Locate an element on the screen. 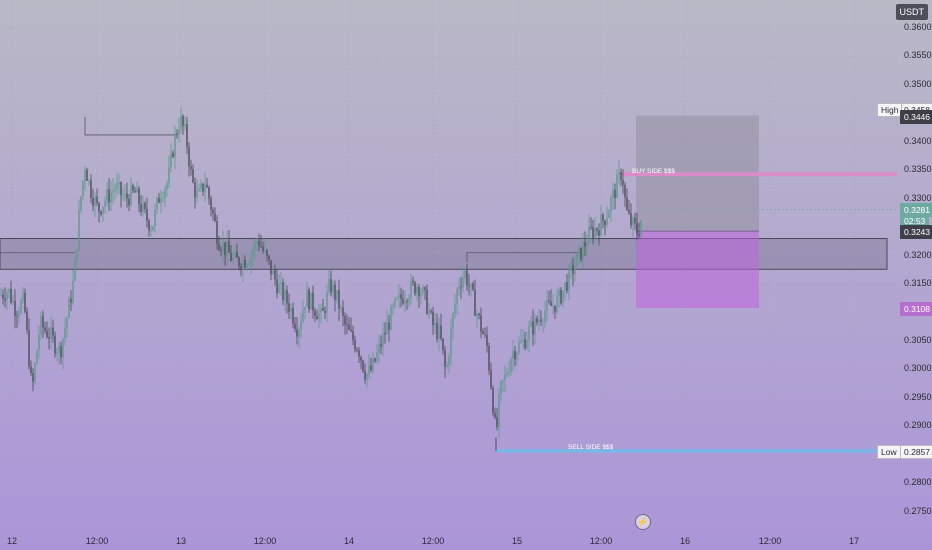 Image resolution: width=932 pixels, height=550 pixels. lightning-icon: ⚡ is located at coordinates (643, 522).